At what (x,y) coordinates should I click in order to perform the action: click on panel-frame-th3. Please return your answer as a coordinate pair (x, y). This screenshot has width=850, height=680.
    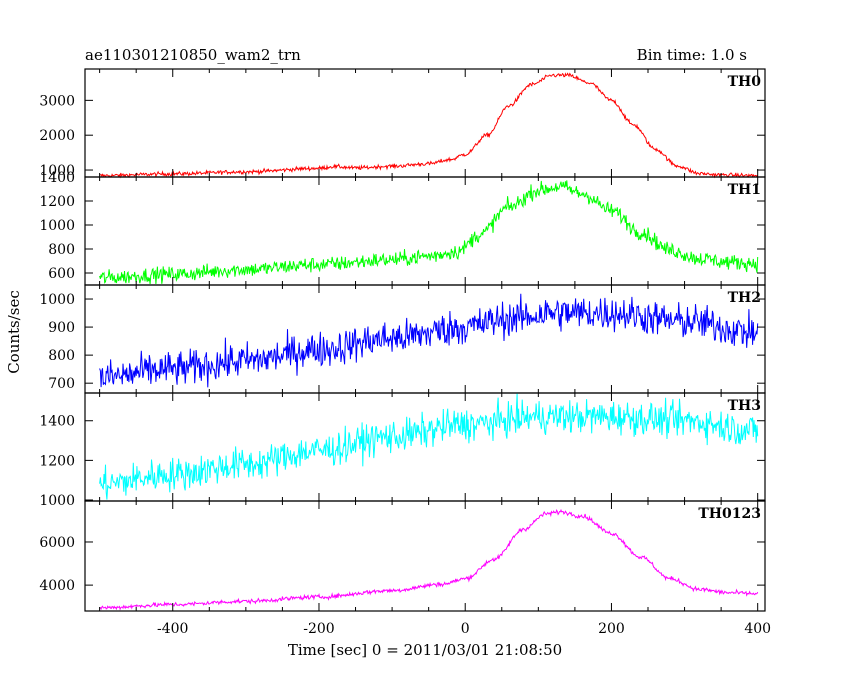
    Looking at the image, I should click on (425, 447).